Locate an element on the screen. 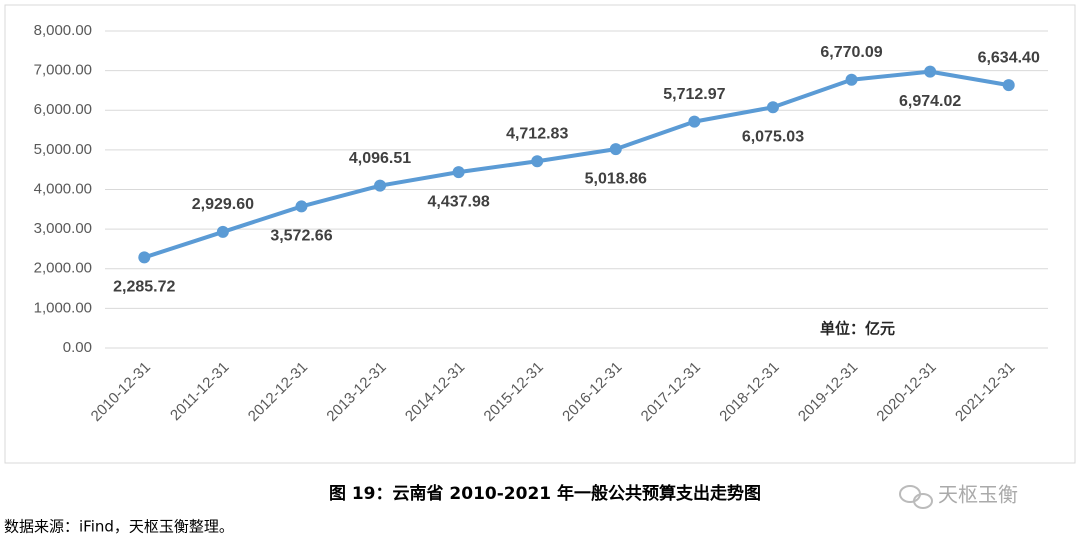 The image size is (1080, 545). x-tick-label: 2012-12-31 is located at coordinates (278, 392).